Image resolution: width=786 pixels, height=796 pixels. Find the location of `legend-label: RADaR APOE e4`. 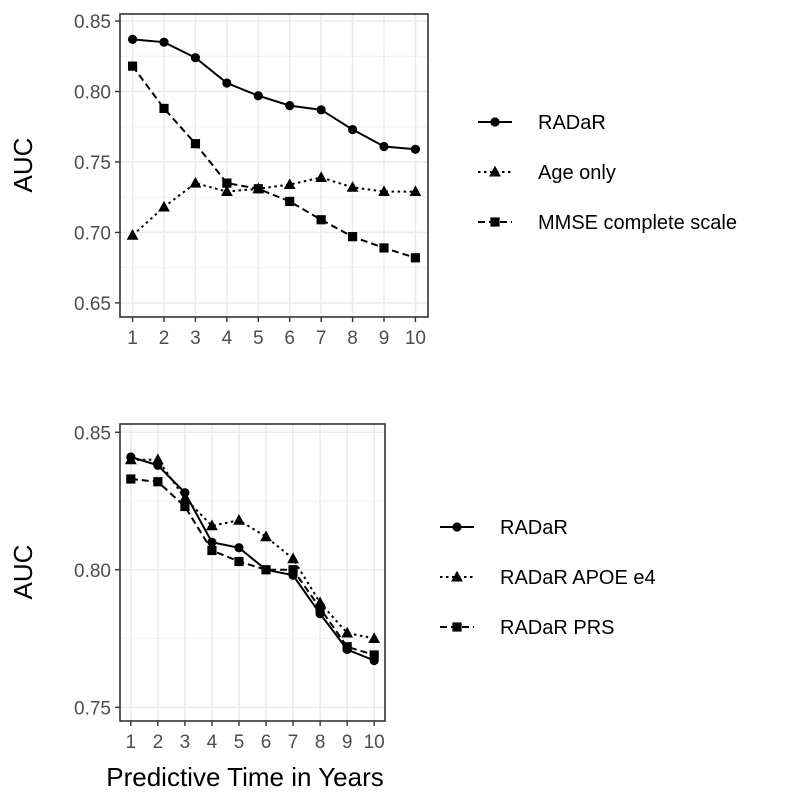

legend-label: RADaR APOE e4 is located at coordinates (578, 578).